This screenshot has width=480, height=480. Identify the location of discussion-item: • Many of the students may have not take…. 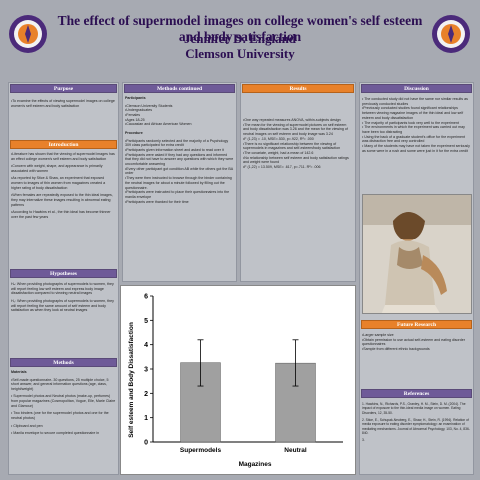
(416, 148).